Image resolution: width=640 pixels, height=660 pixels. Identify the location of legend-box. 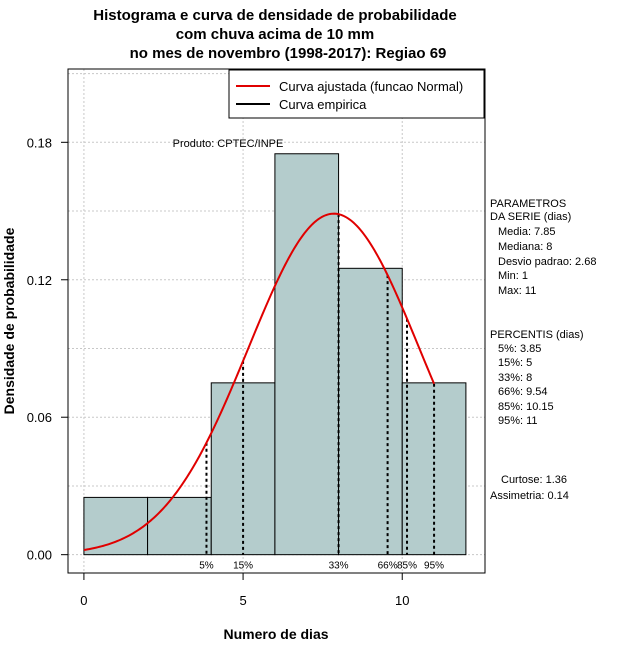
(356, 94).